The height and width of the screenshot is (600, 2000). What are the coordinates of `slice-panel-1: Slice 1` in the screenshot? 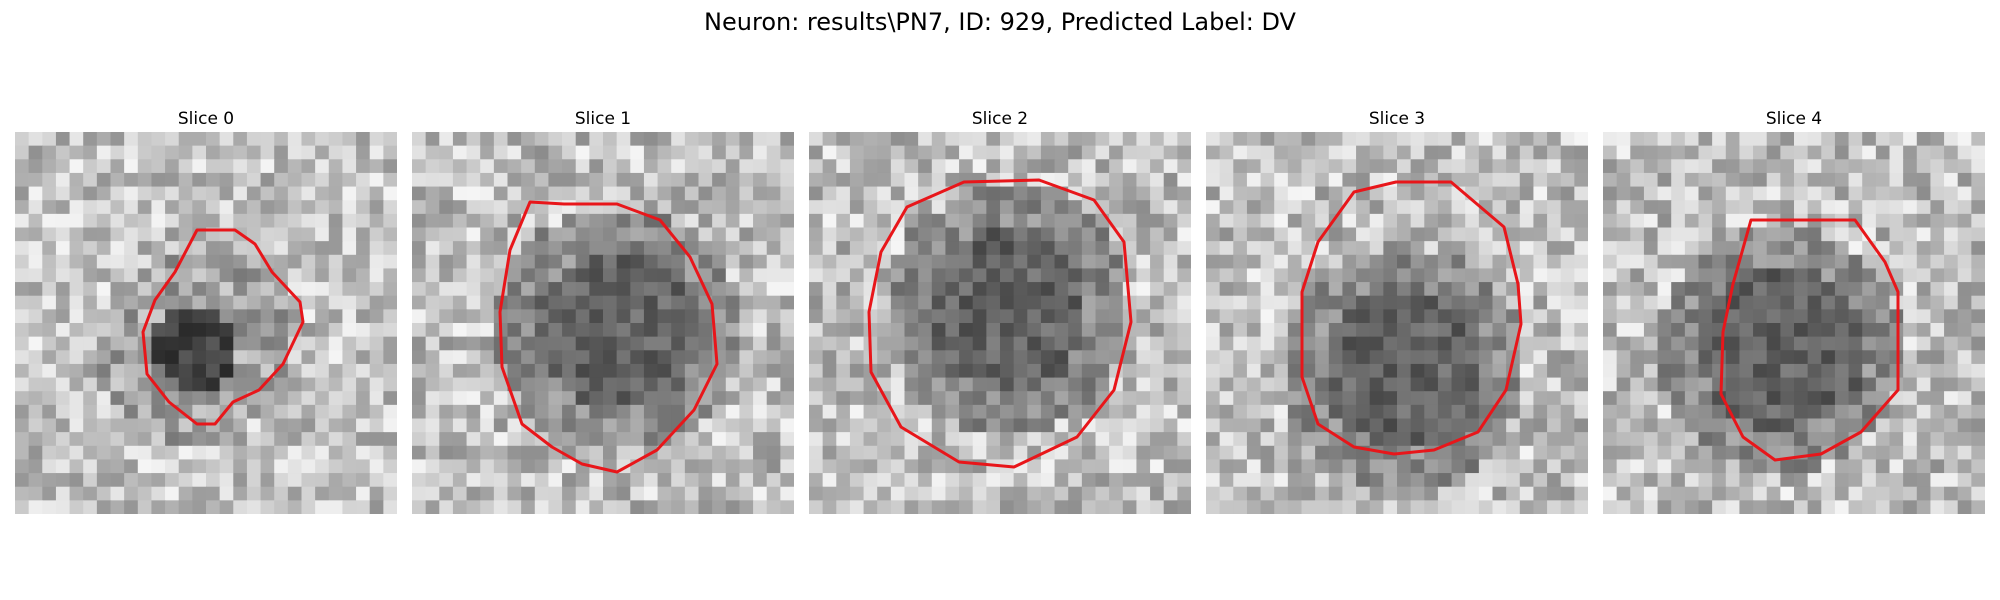 It's located at (603, 311).